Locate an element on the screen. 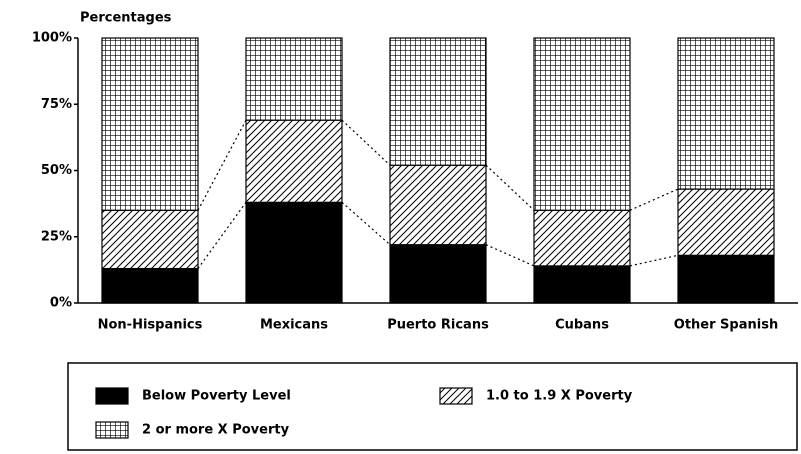 The width and height of the screenshot is (801, 454). legend-label: 1.0 to 1.9 X Poverty is located at coordinates (559, 396).